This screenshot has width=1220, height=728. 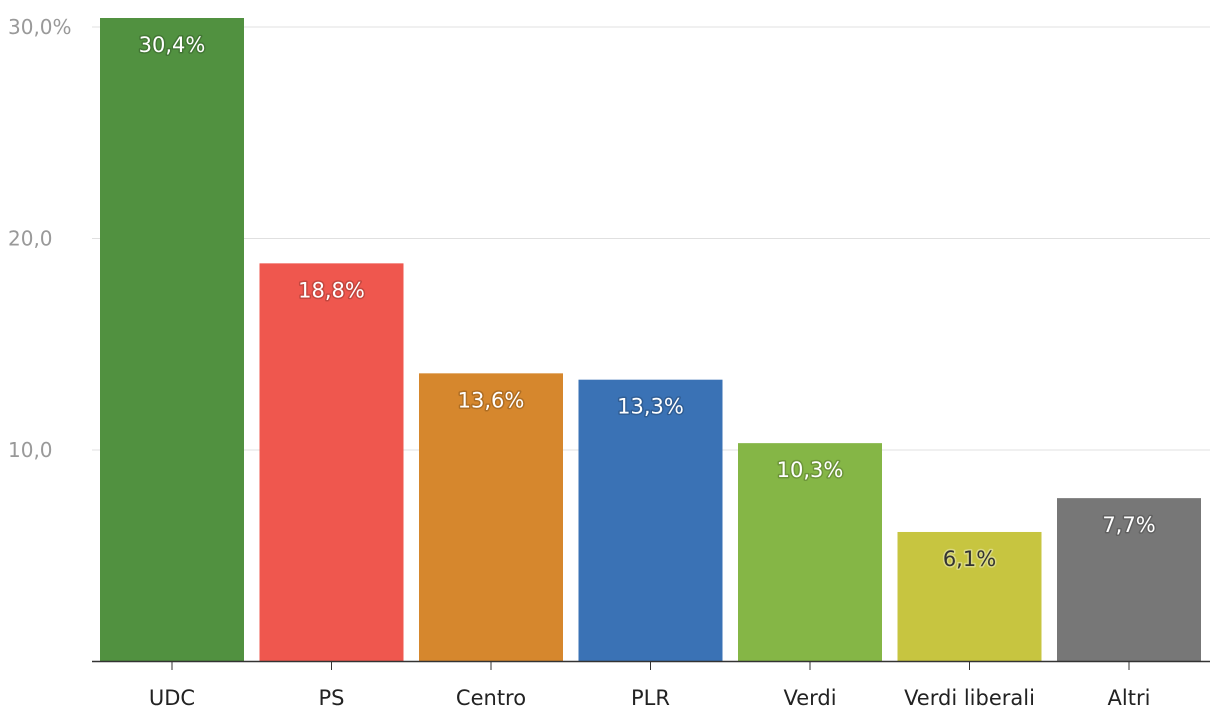 What do you see at coordinates (332, 698) in the screenshot?
I see `x-tick-label: PS` at bounding box center [332, 698].